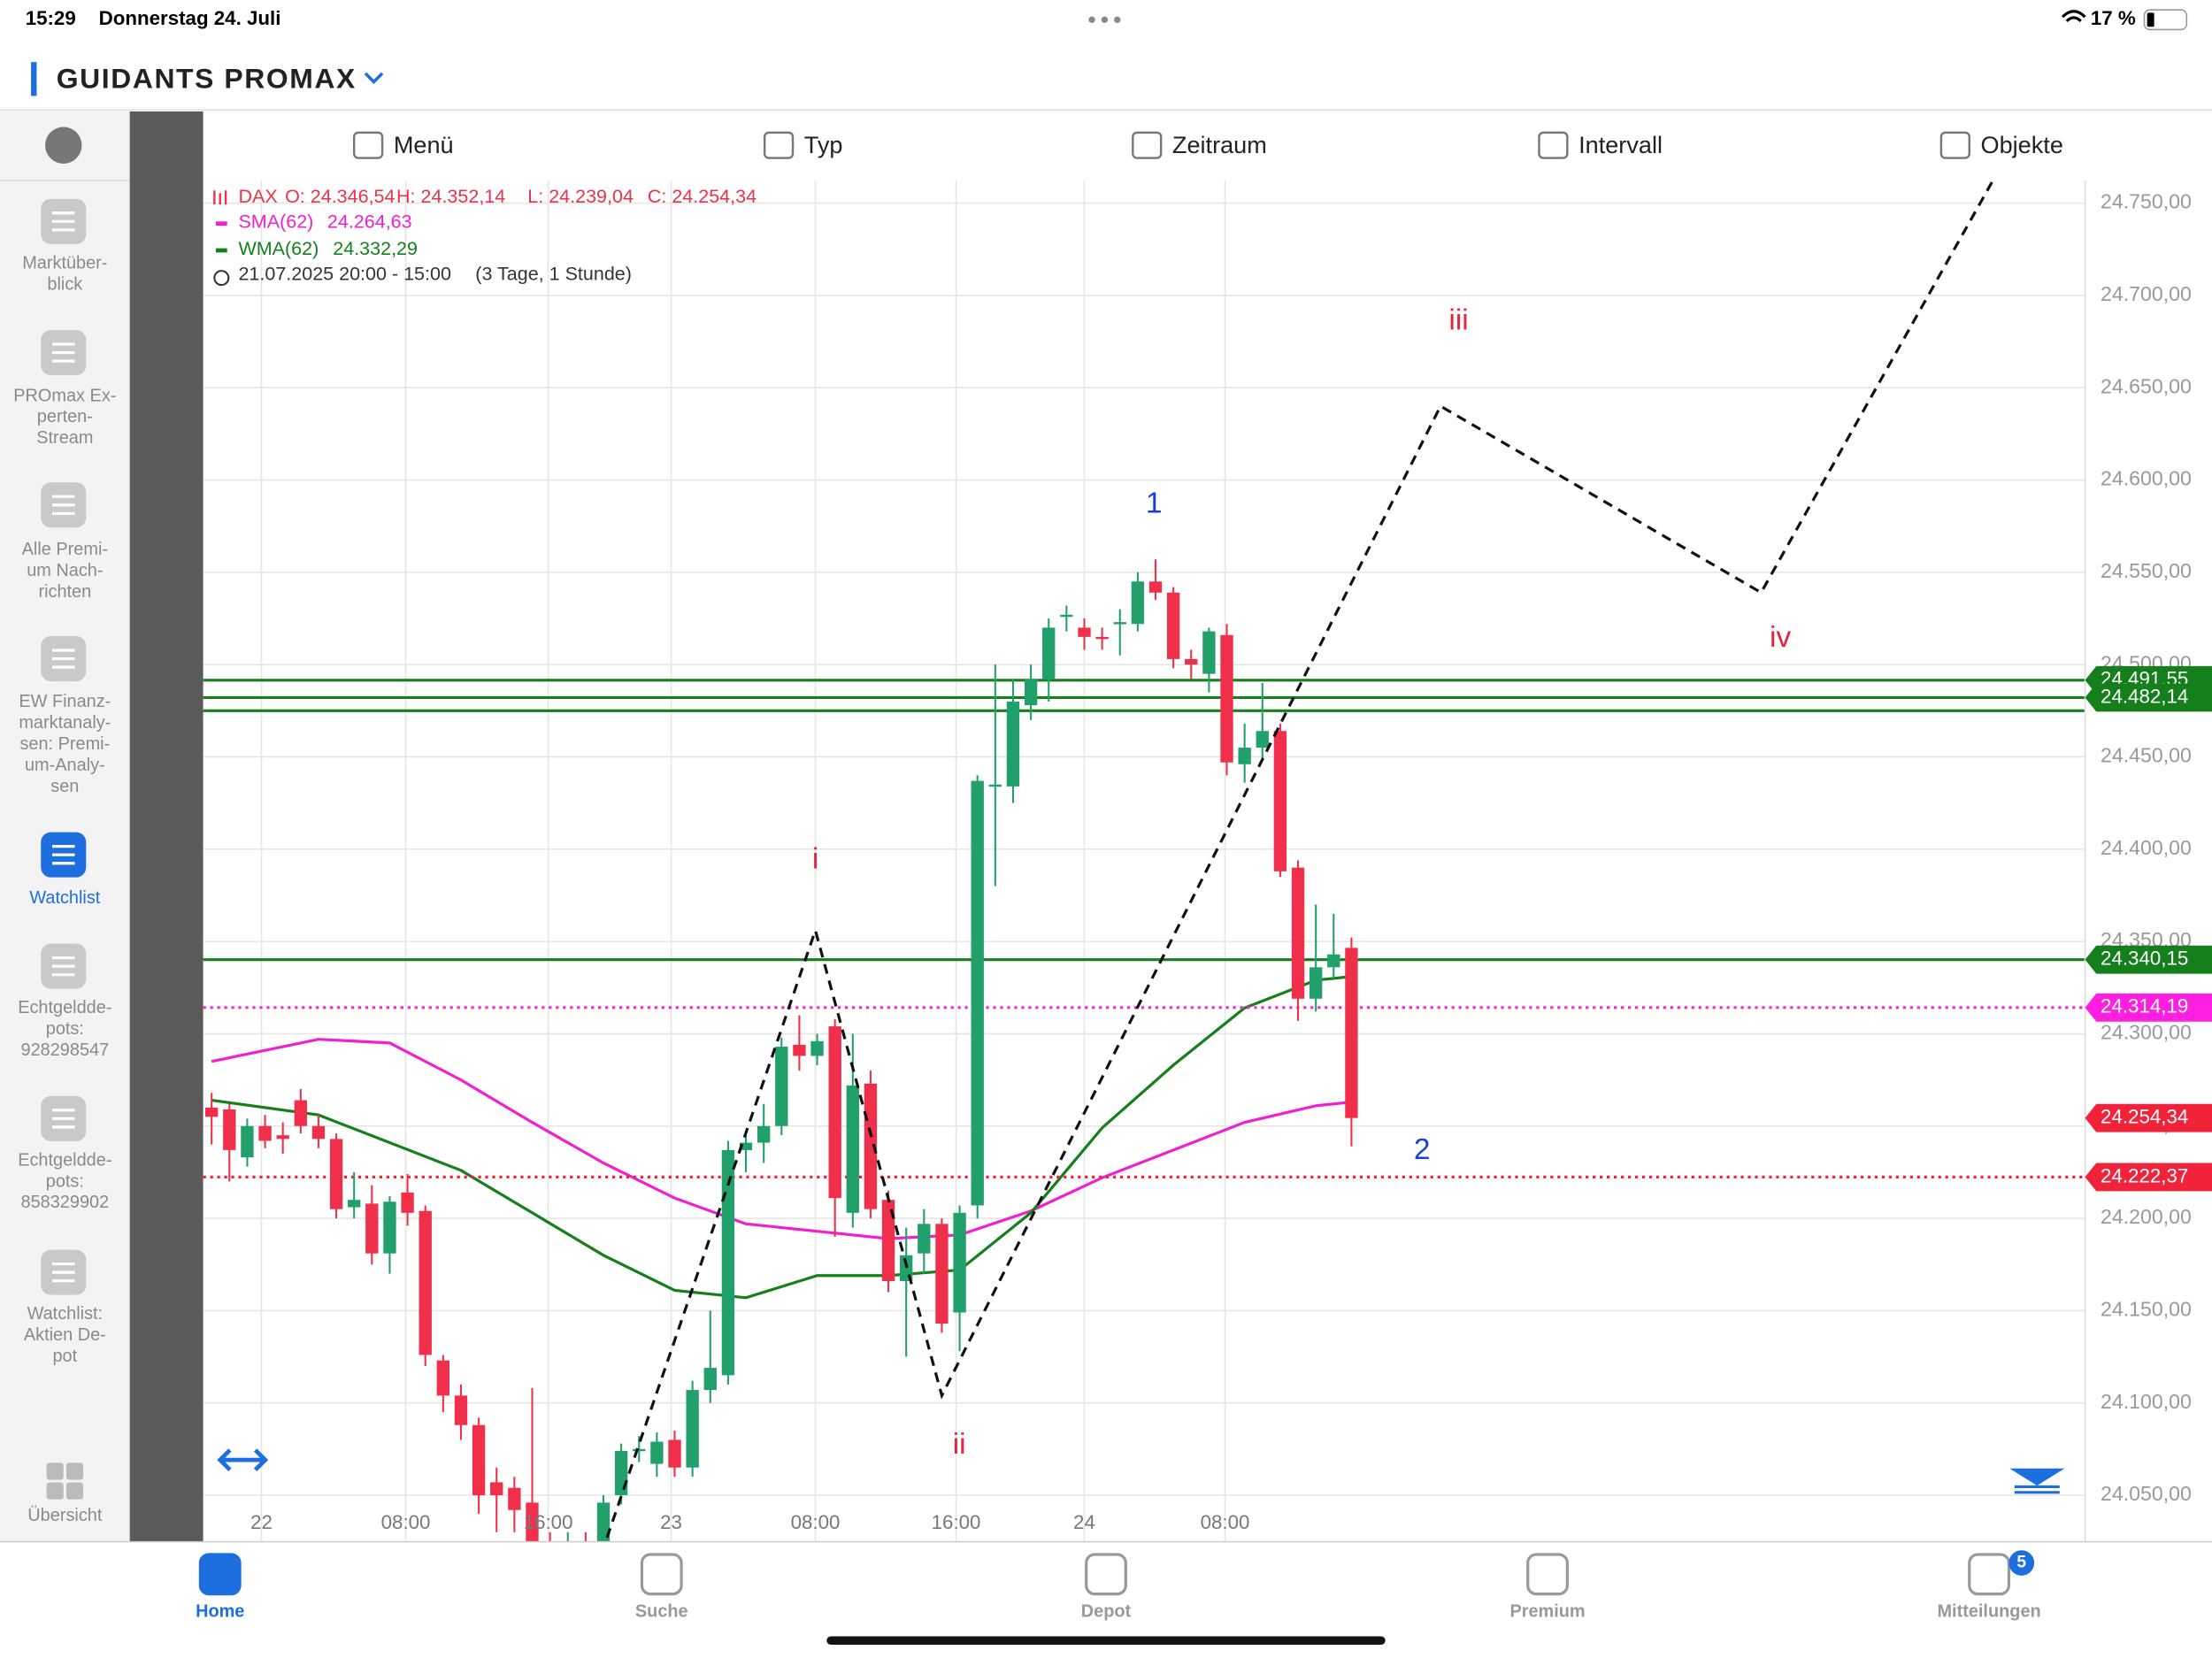 This screenshot has height=1658, width=2212. What do you see at coordinates (64, 396) in the screenshot?
I see `sidebar-label: PROmax Ex-` at bounding box center [64, 396].